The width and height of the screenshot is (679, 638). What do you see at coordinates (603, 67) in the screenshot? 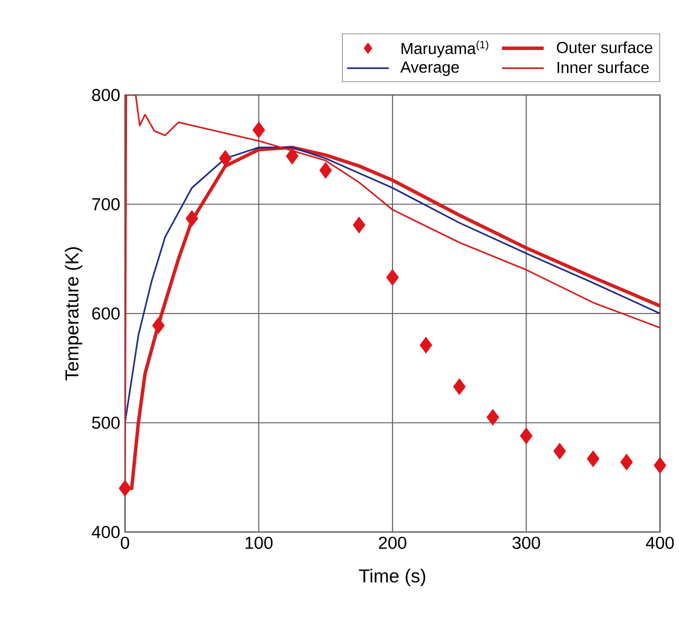
I see `legend-label: Inner surface` at bounding box center [603, 67].